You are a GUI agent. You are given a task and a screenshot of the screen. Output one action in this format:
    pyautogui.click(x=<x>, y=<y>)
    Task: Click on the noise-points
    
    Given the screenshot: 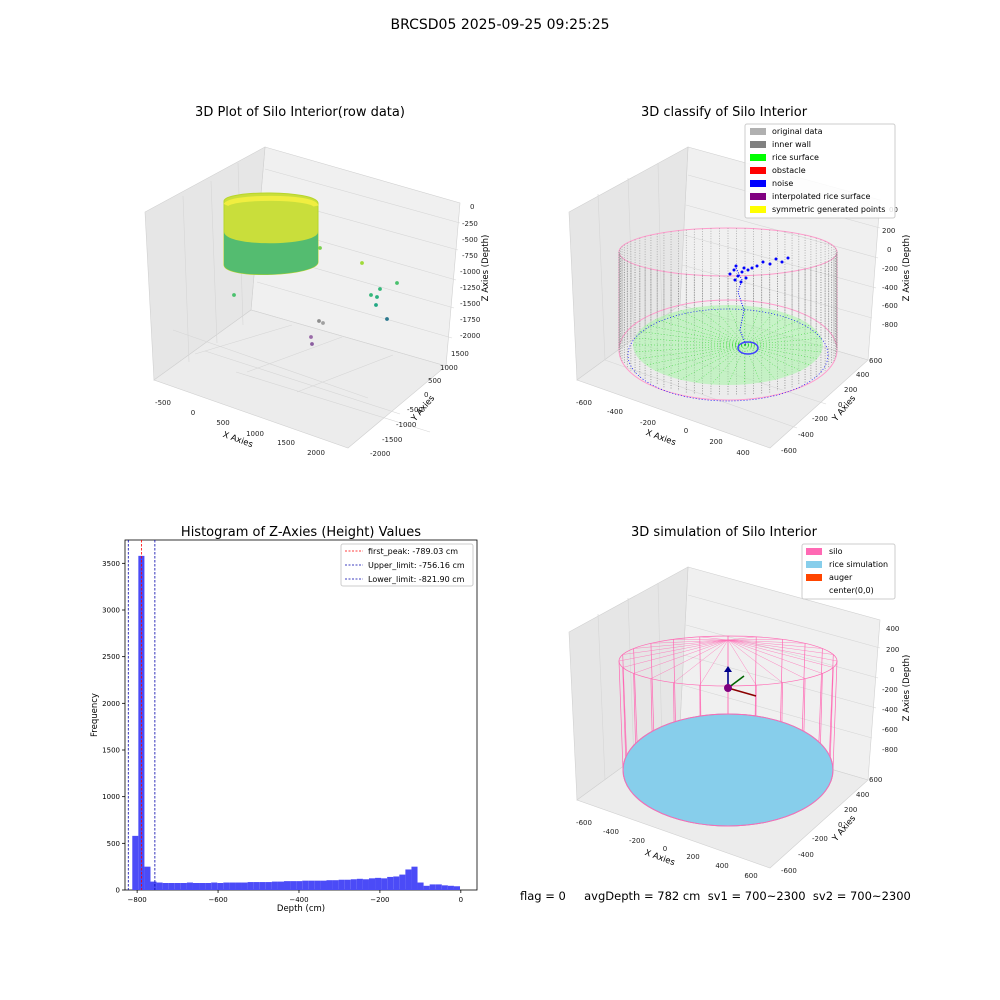 What is the action you would take?
    pyautogui.click(x=759, y=270)
    